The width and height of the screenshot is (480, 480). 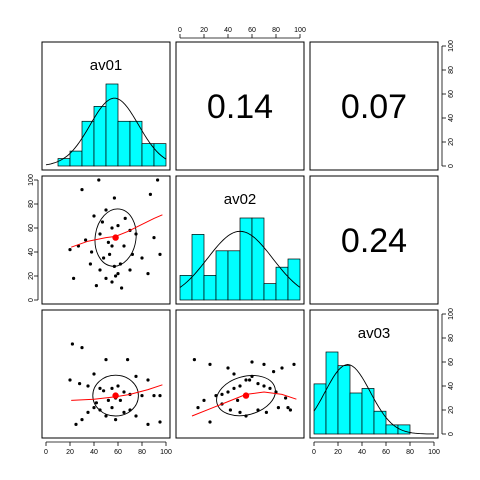 I want to click on correlation-value-av02_av03: 0.24, so click(x=374, y=241).